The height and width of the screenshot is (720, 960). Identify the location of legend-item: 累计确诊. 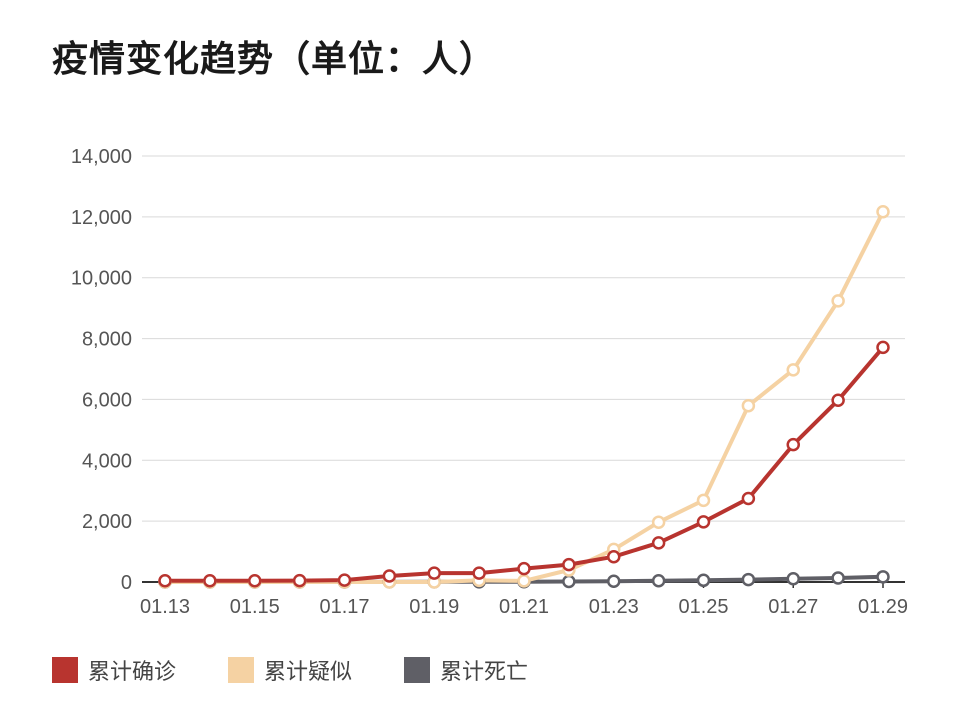
(114, 670).